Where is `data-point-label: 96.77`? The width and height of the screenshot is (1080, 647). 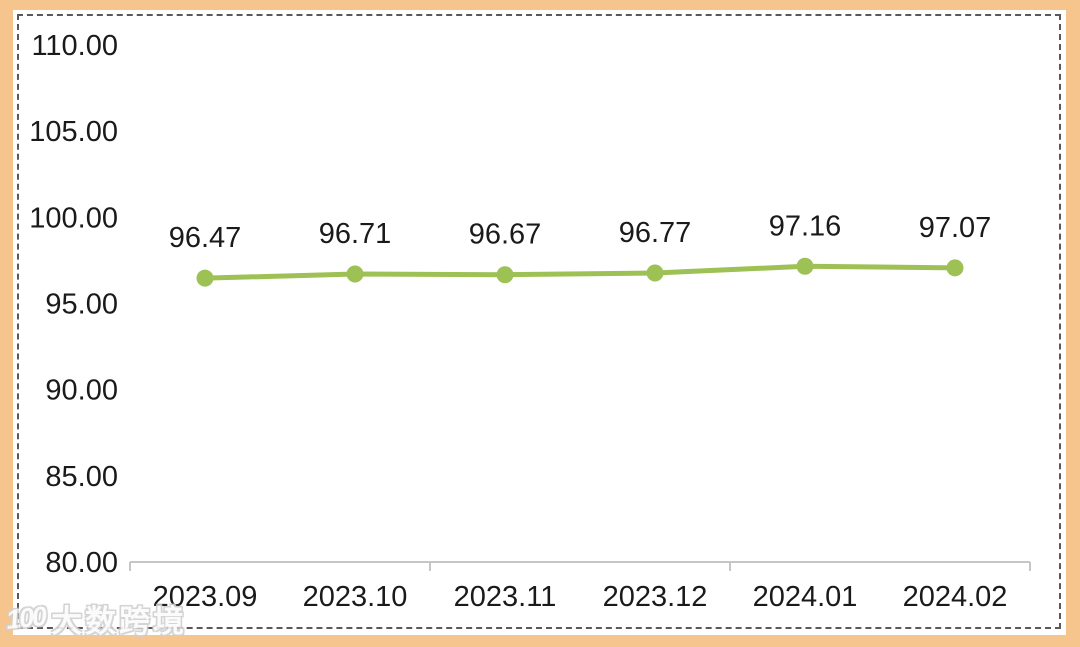 data-point-label: 96.77 is located at coordinates (655, 233).